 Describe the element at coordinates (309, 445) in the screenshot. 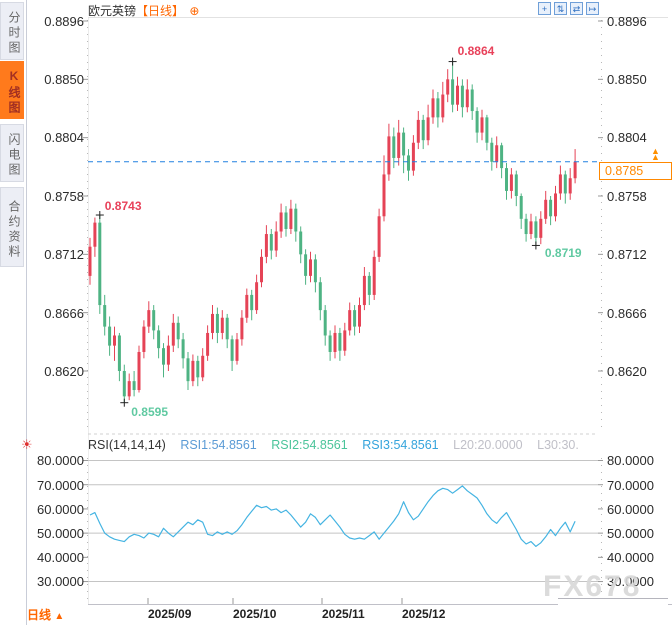

I see `rsi2-value: RSI2:54.8561` at that location.